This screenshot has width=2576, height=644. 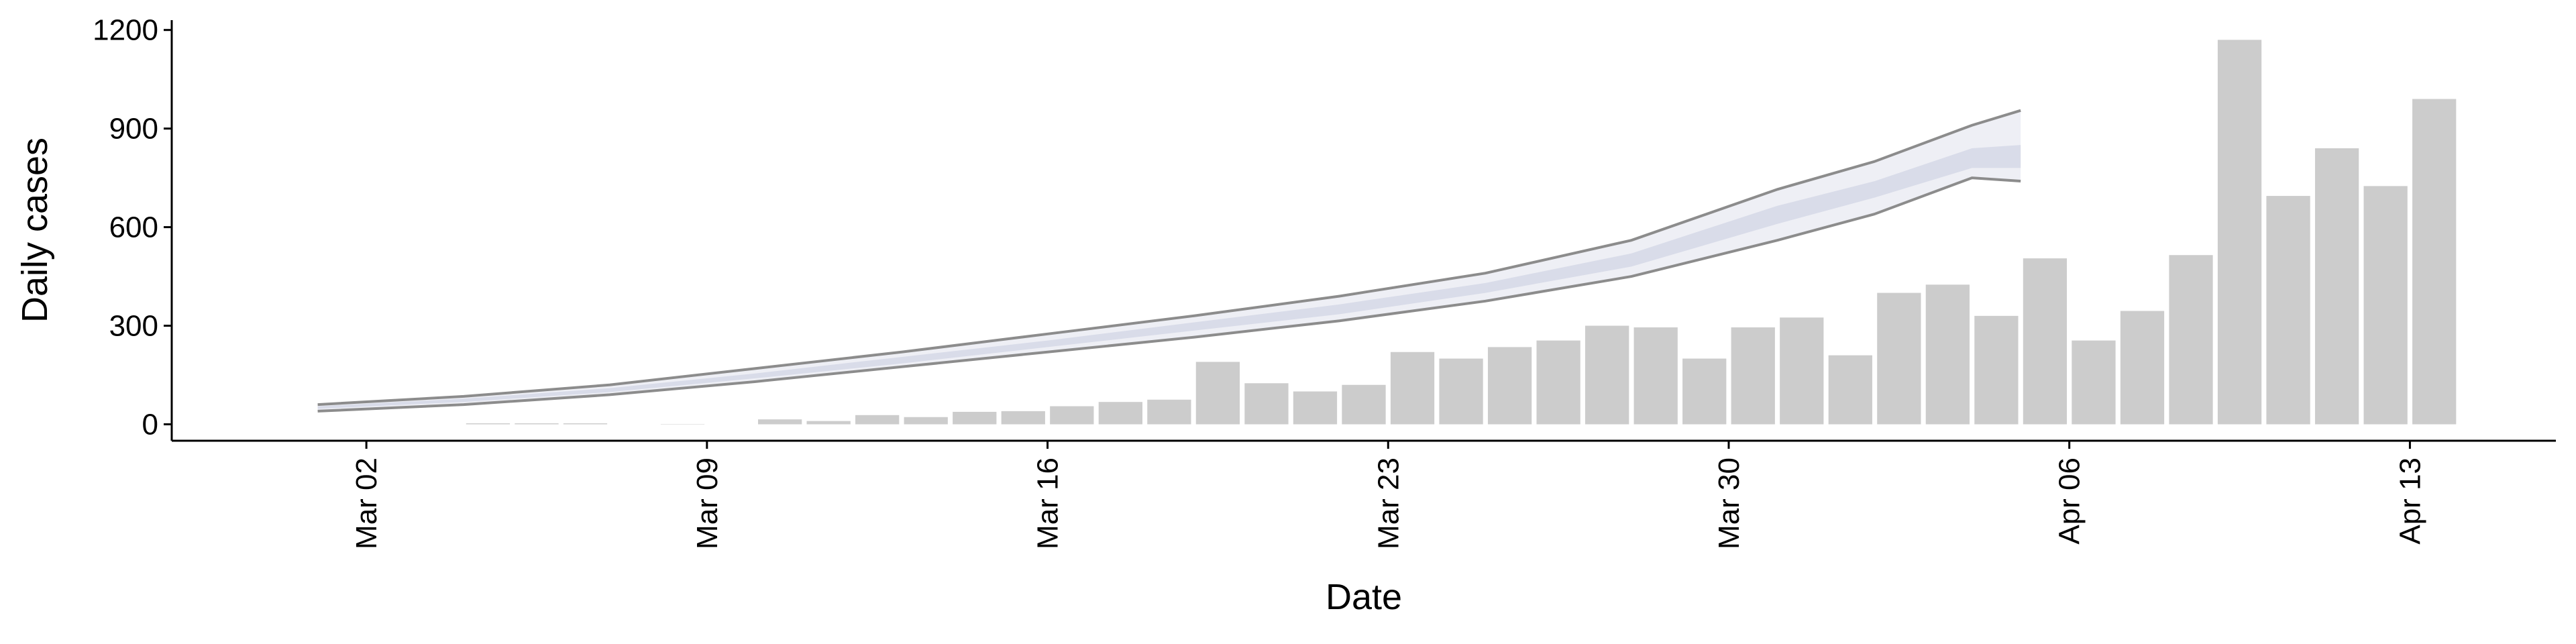 What do you see at coordinates (150, 425) in the screenshot?
I see `y-tick-label: 0` at bounding box center [150, 425].